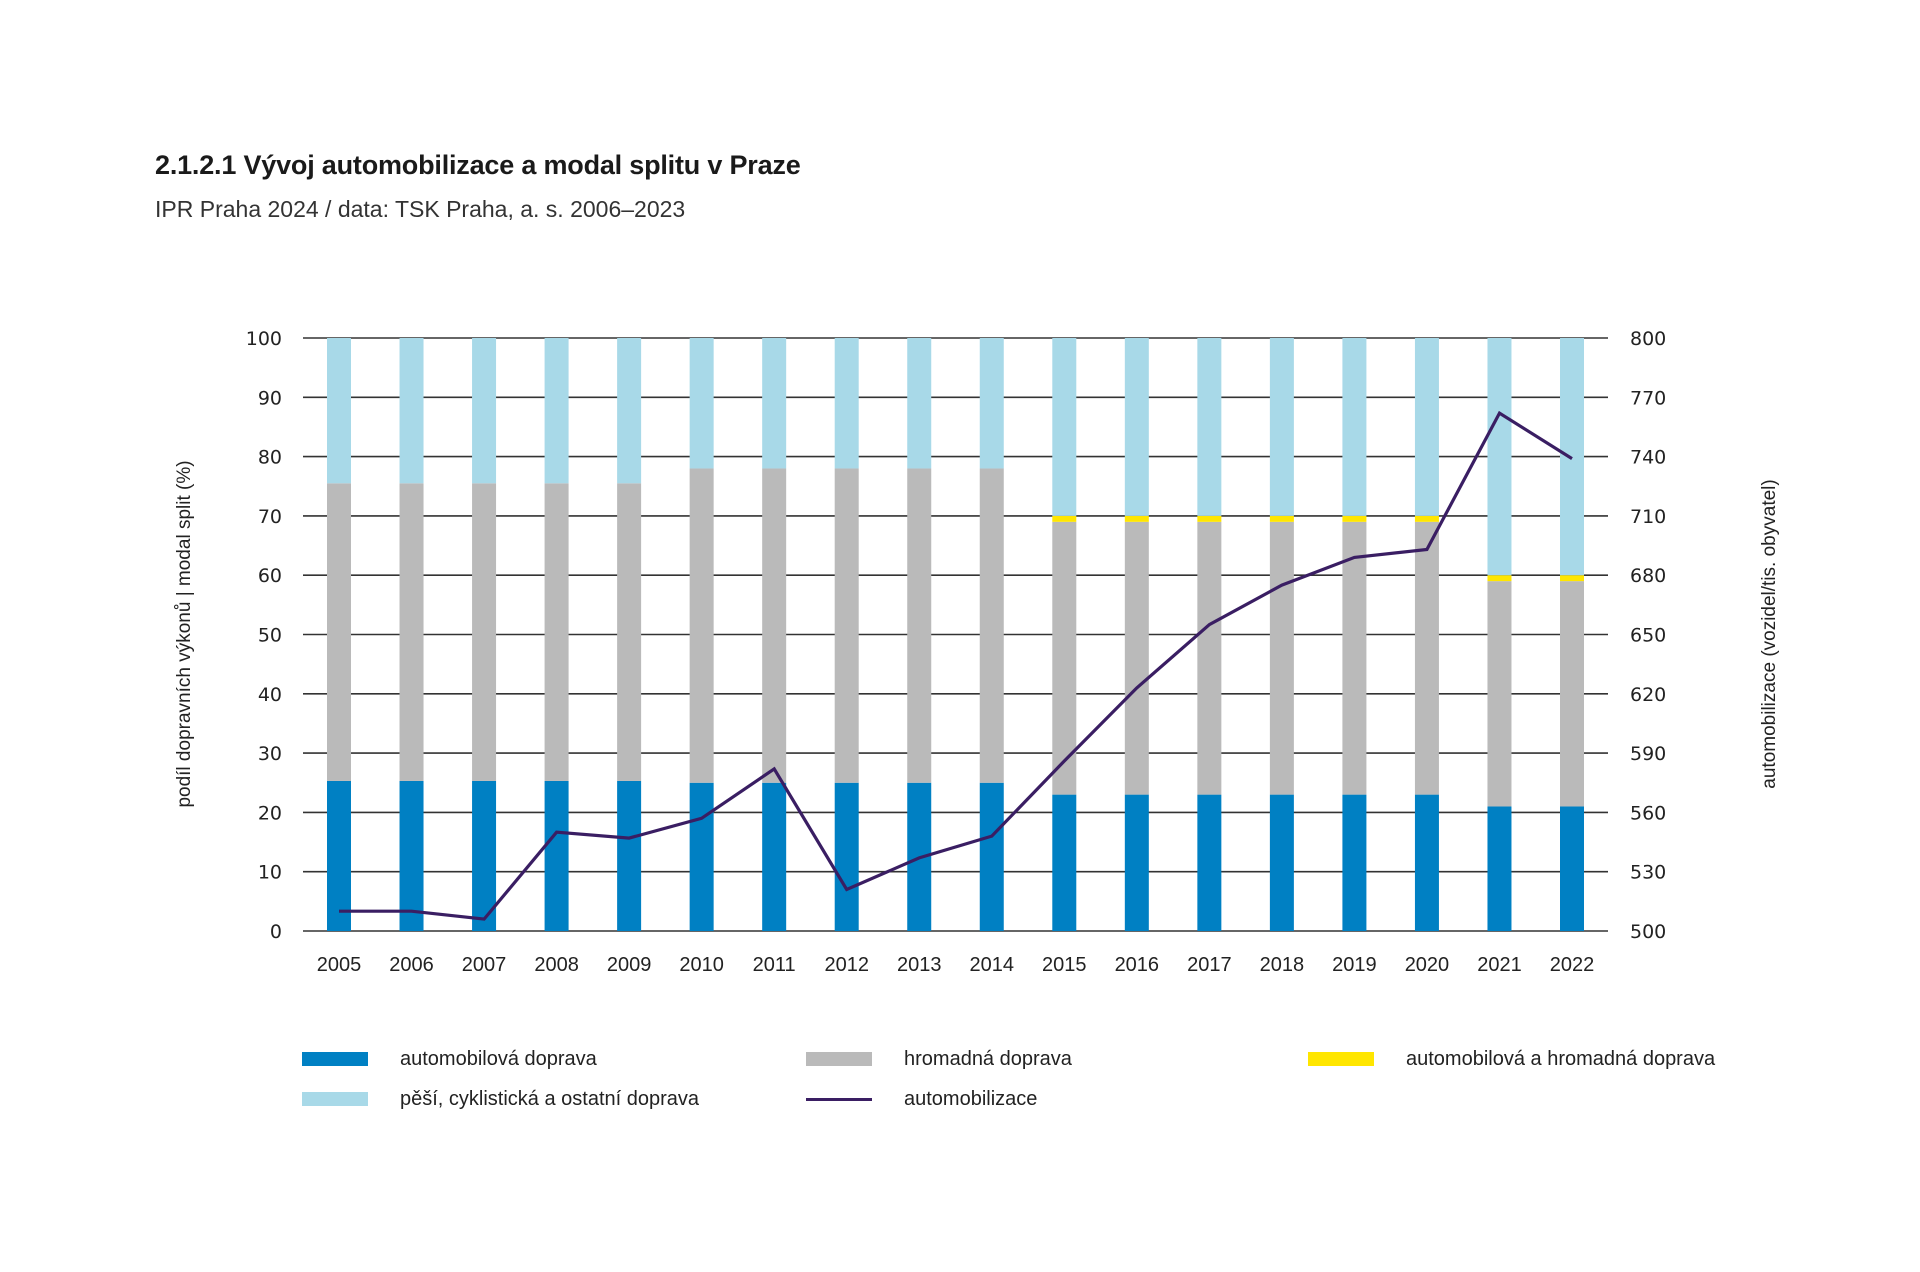 The height and width of the screenshot is (1272, 1920). Describe the element at coordinates (1648, 458) in the screenshot. I see `y2-tick-label: 740` at that location.